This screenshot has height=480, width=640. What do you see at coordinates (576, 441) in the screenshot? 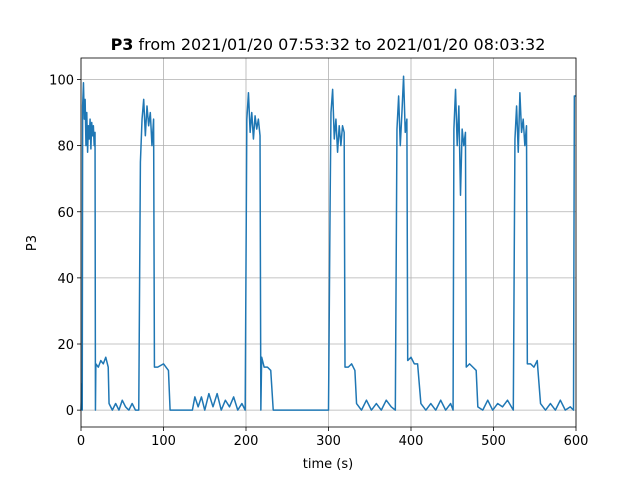
I see `x-tick-label: 600` at bounding box center [576, 441].